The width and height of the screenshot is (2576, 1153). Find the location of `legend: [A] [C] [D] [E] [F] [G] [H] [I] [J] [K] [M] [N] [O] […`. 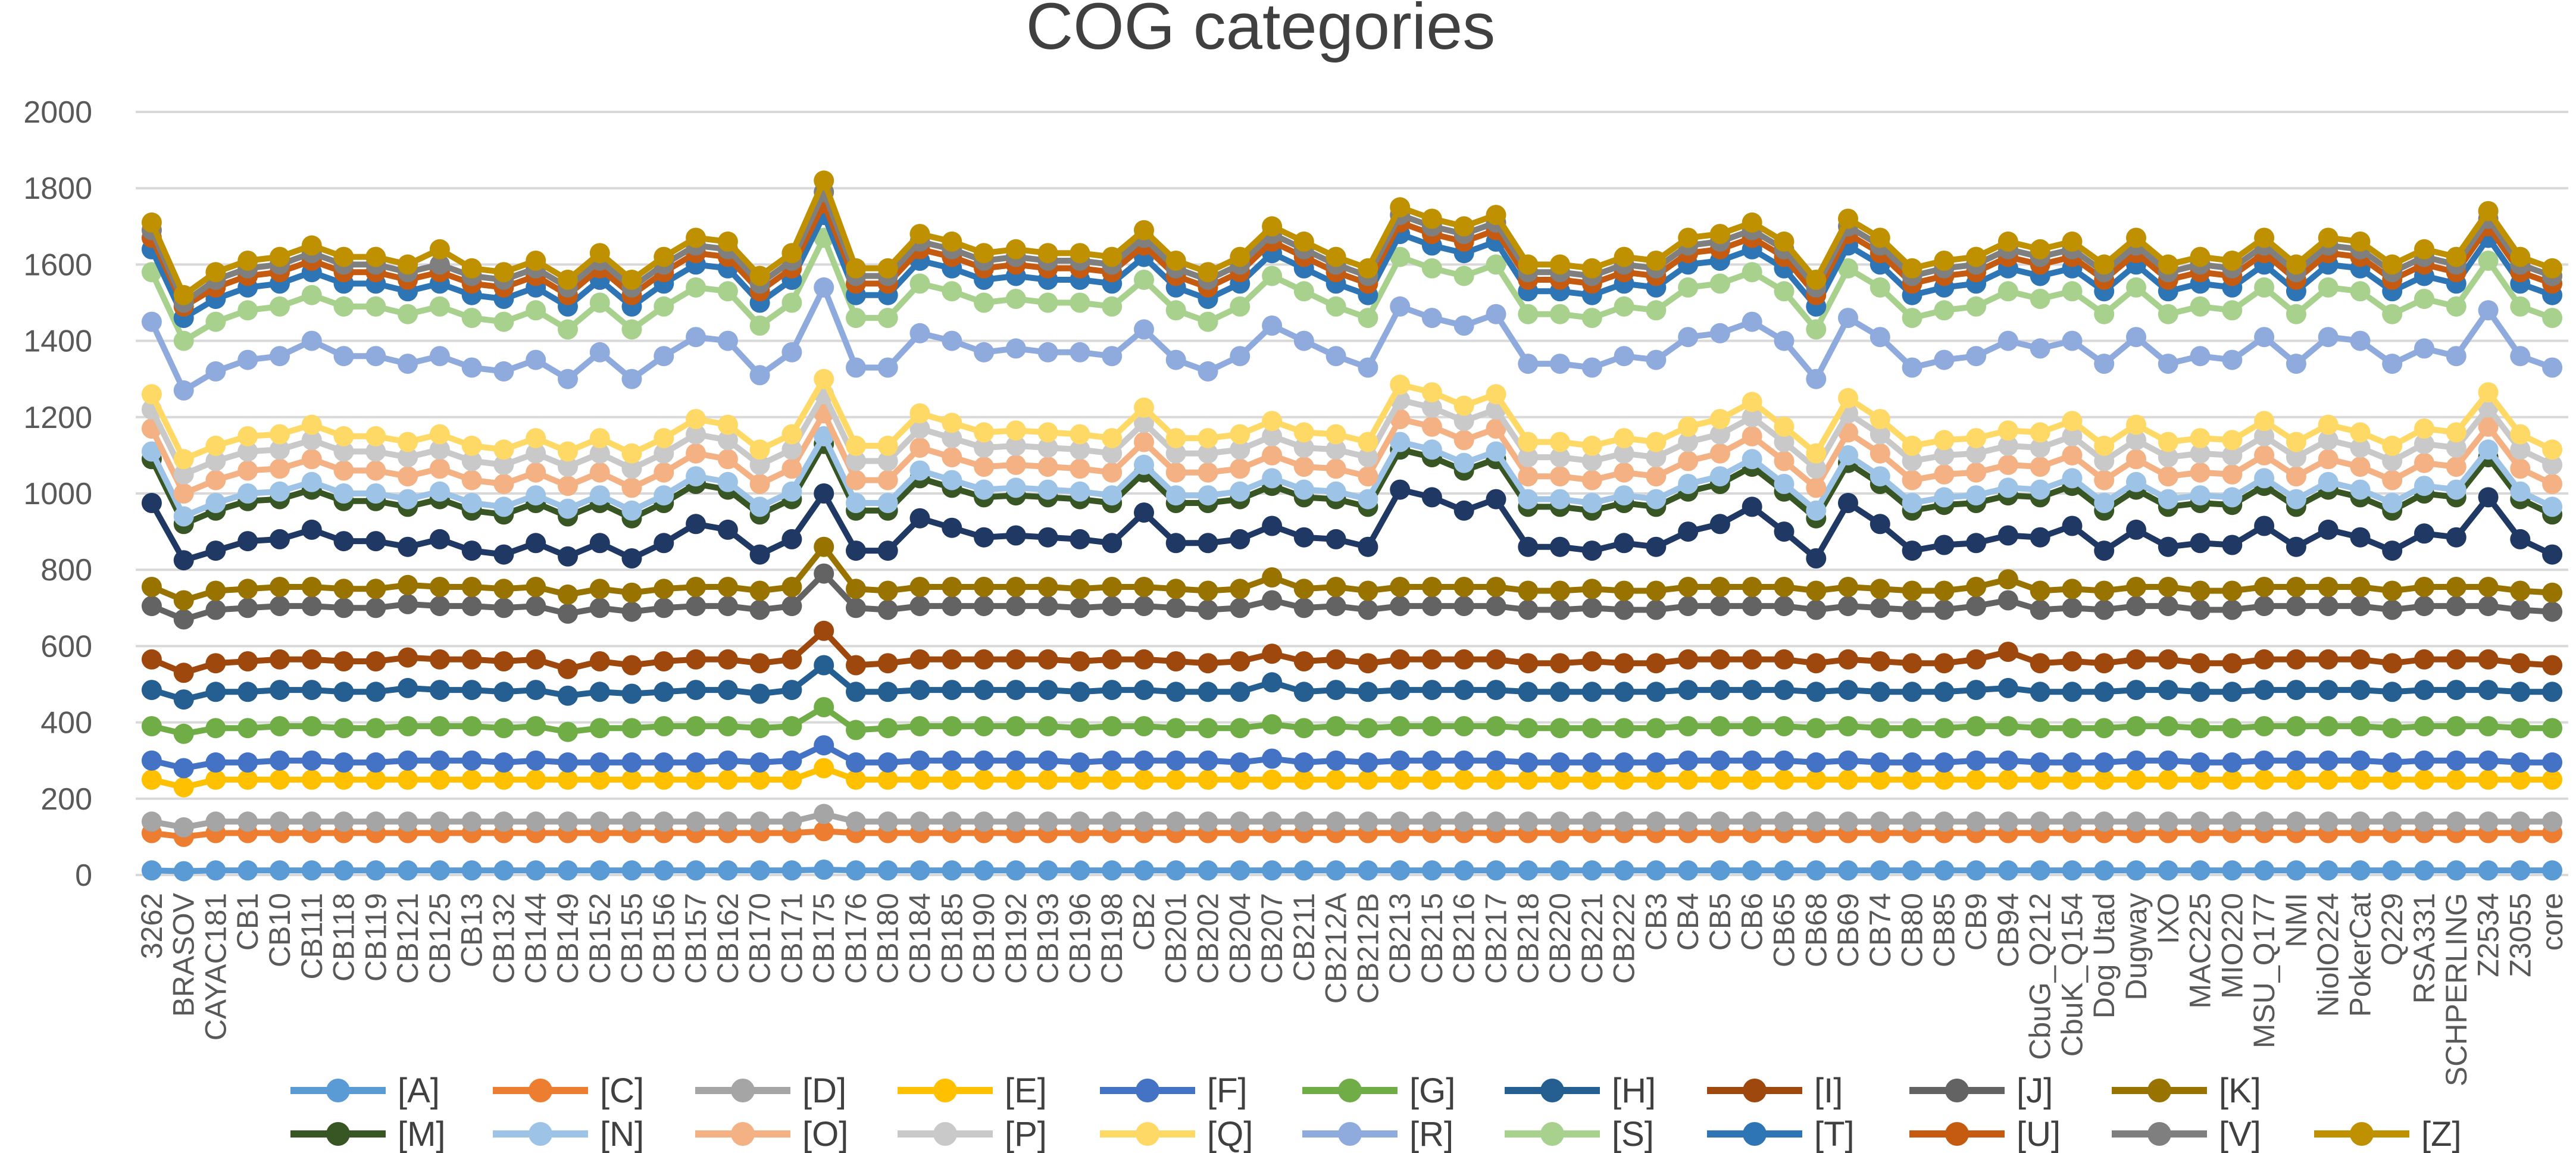

legend: [A] [C] [D] [E] [F] [G] [H] [I] [J] [K] [M] [N] [O] [… is located at coordinates (1376, 1112).